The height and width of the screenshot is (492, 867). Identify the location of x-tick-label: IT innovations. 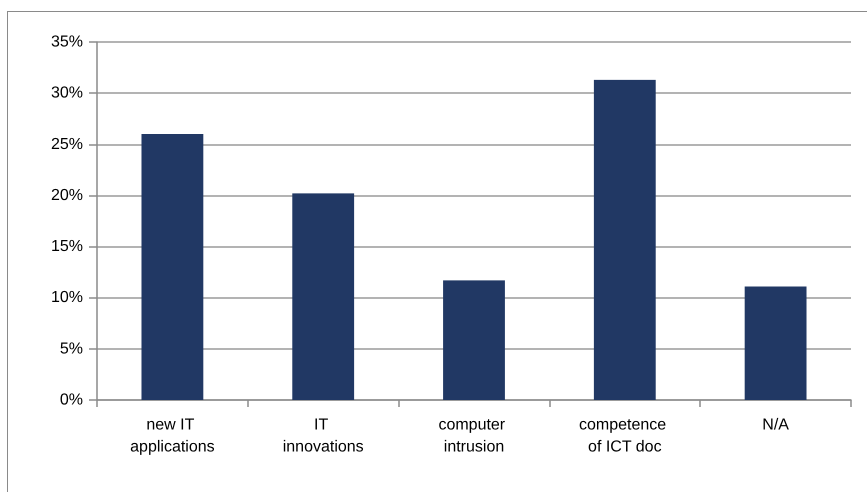
(323, 436).